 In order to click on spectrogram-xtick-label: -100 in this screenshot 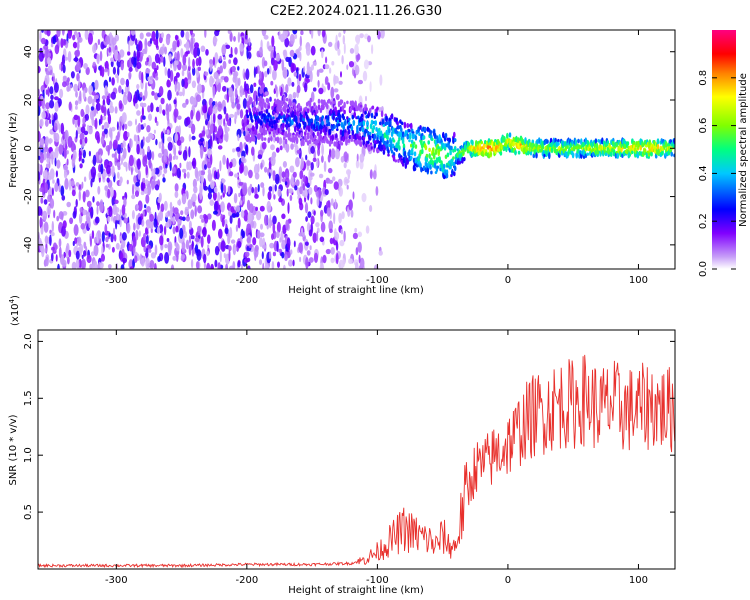, I will do `click(377, 280)`.